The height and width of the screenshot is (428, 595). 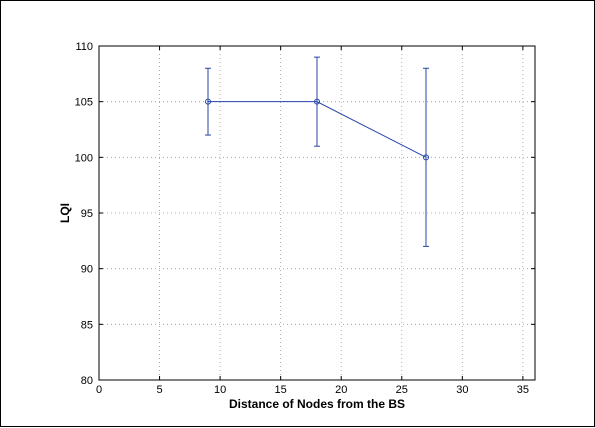 I want to click on y-tick-label: 90, so click(x=87, y=270).